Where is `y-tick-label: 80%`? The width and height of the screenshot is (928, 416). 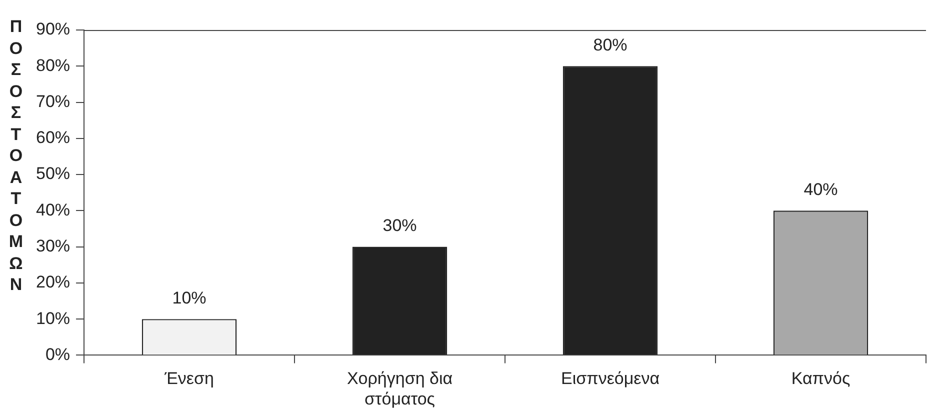 y-tick-label: 80% is located at coordinates (53, 65).